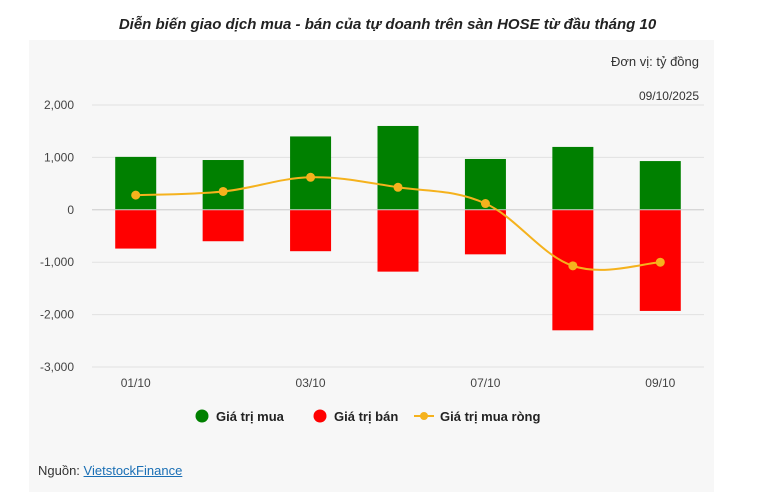 This screenshot has width=775, height=500. I want to click on y-tick-label: -2,000, so click(57, 315).